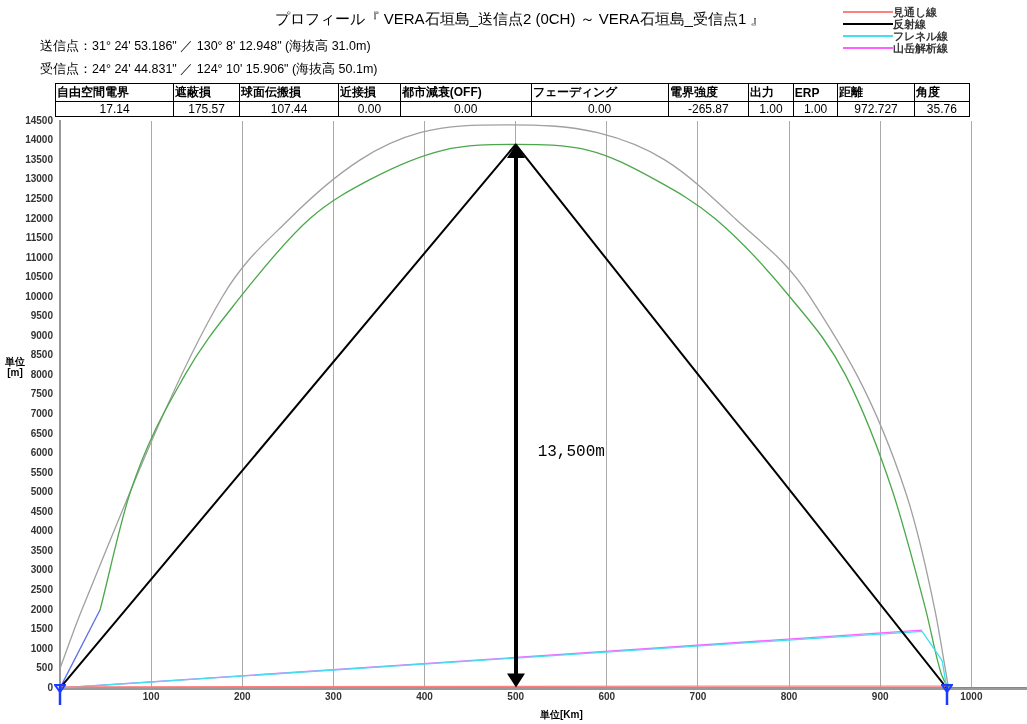  Describe the element at coordinates (206, 92) in the screenshot. I see `text: 遮蔽損` at that location.